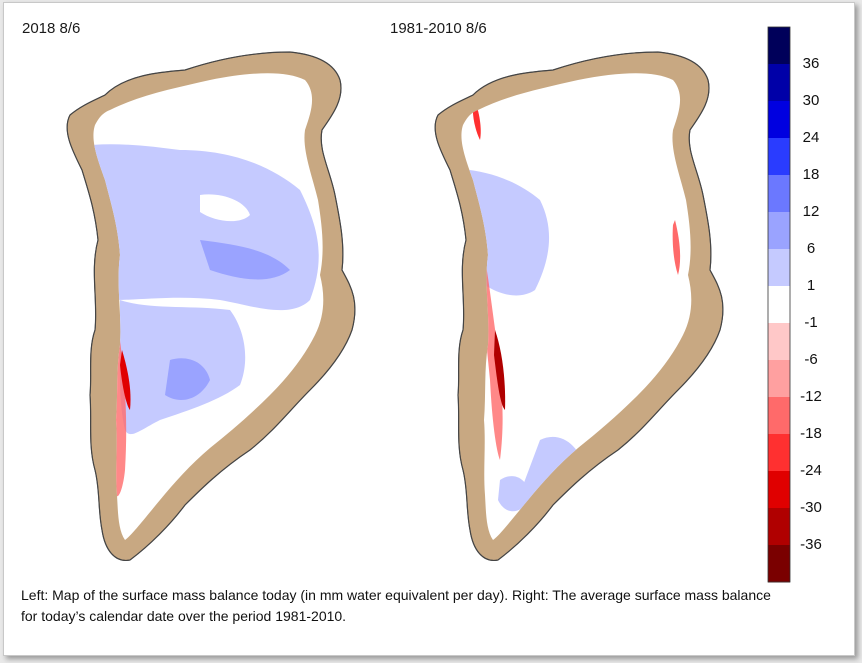  Describe the element at coordinates (51, 28) in the screenshot. I see `left-map-title: 2018 8/6` at that location.